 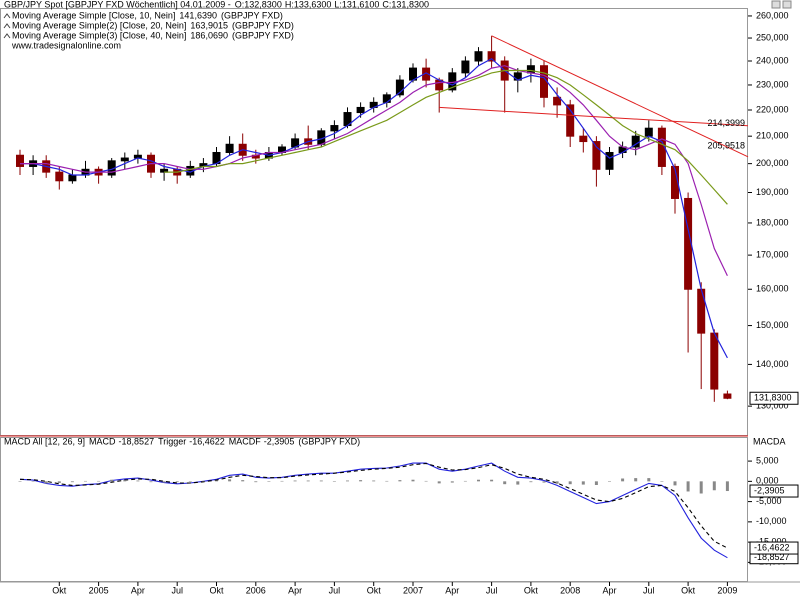 What do you see at coordinates (413, 590) in the screenshot?
I see `x-tick-label: 2007` at bounding box center [413, 590].